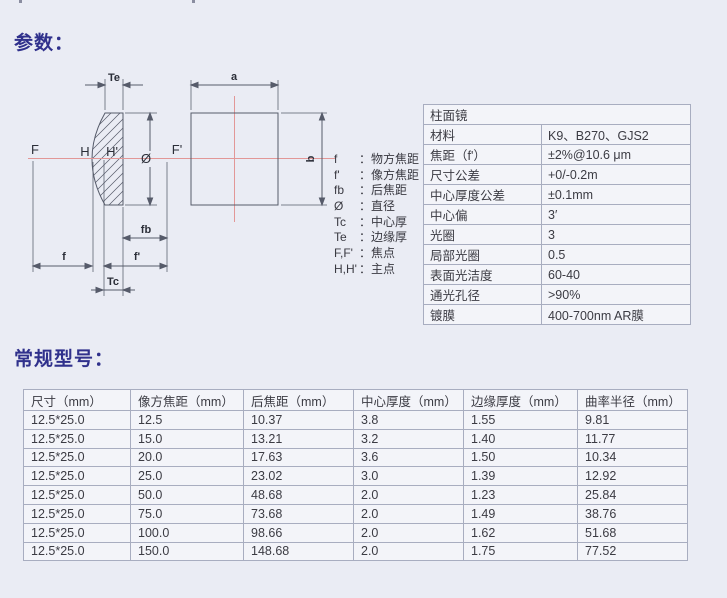  Describe the element at coordinates (557, 114) in the screenshot. I see `spec-table-title: 柱面镜` at that location.